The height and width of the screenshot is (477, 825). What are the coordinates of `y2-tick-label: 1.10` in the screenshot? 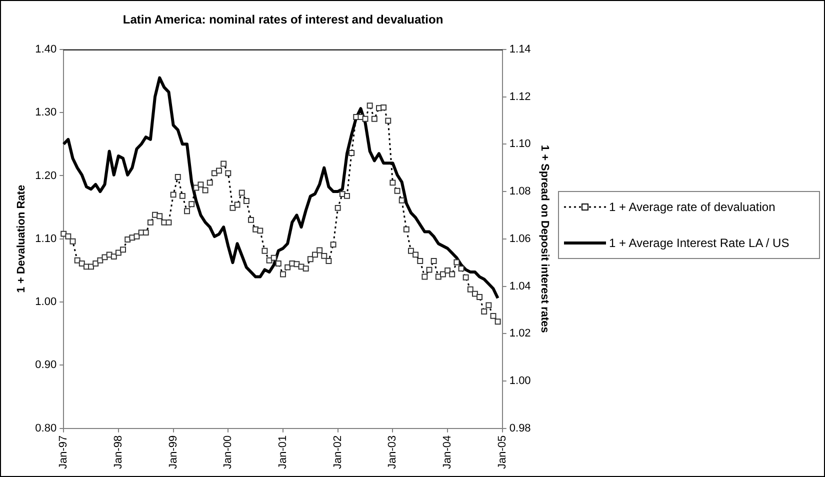 It's located at (520, 144).